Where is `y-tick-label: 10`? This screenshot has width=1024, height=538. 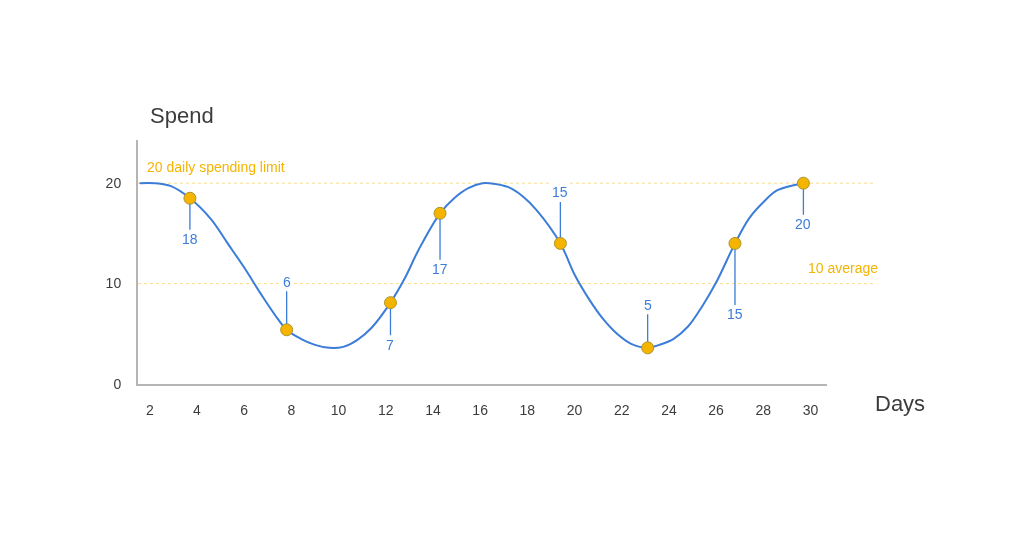 y-tick-label: 10 is located at coordinates (113, 283).